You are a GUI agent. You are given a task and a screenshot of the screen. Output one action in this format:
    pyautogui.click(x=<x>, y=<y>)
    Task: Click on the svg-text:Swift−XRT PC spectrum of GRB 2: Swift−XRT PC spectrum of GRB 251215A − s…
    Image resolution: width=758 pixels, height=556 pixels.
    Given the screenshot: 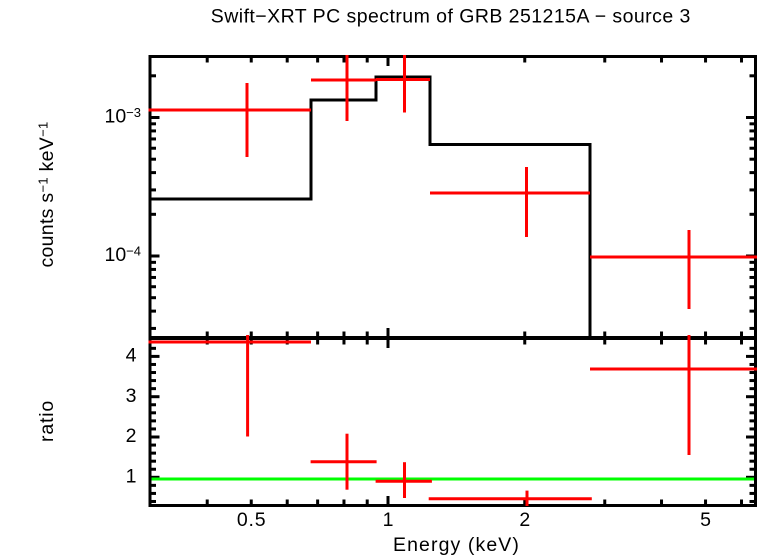 What is the action you would take?
    pyautogui.click(x=451, y=17)
    